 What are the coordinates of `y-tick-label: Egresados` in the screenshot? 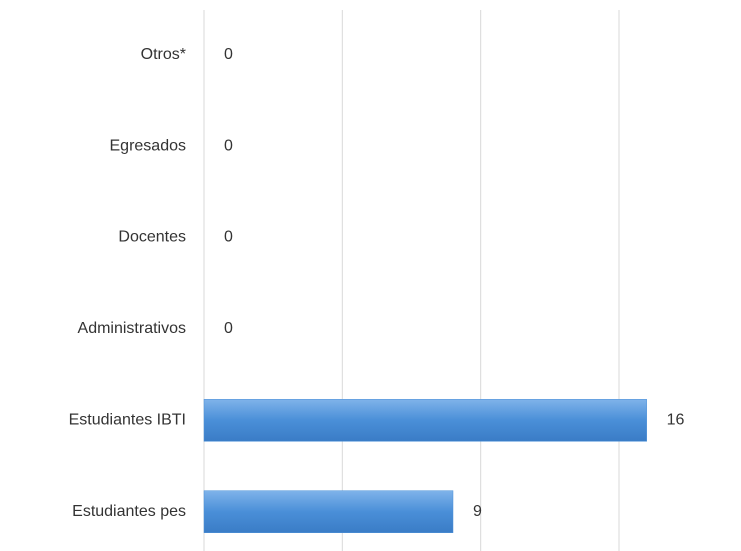 It's located at (148, 145).